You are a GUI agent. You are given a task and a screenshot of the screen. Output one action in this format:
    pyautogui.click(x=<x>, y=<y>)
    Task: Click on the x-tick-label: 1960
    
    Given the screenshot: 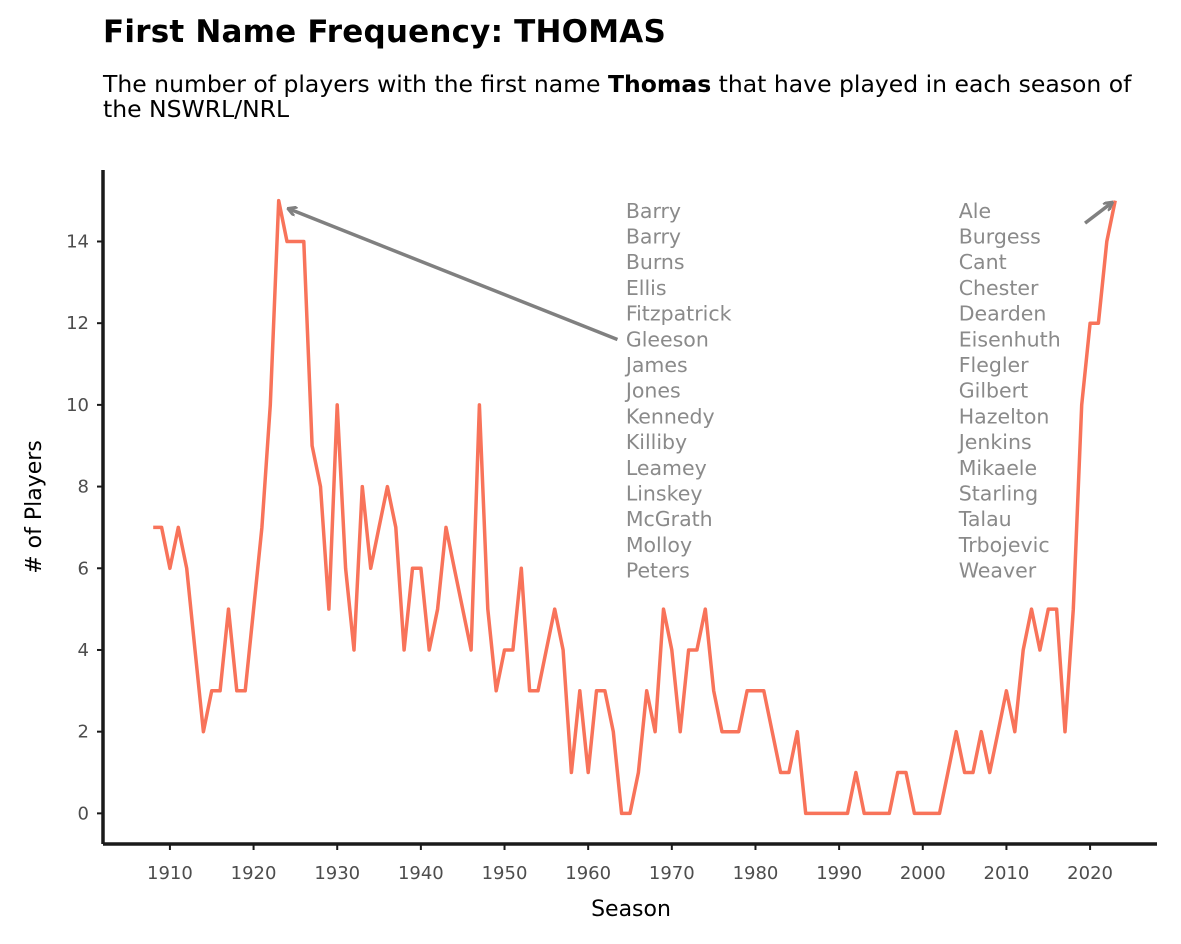 What is the action you would take?
    pyautogui.click(x=588, y=873)
    